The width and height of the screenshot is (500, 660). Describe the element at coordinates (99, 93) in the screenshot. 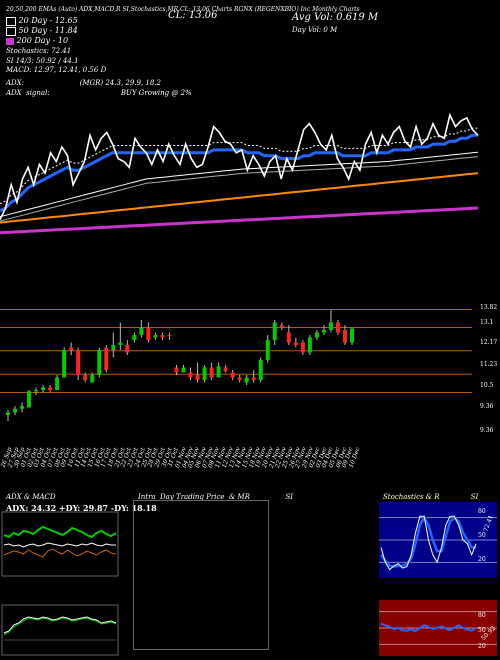

I see `adx-signal-readout: ADX signal: BUY Growing @ 2%` at that location.